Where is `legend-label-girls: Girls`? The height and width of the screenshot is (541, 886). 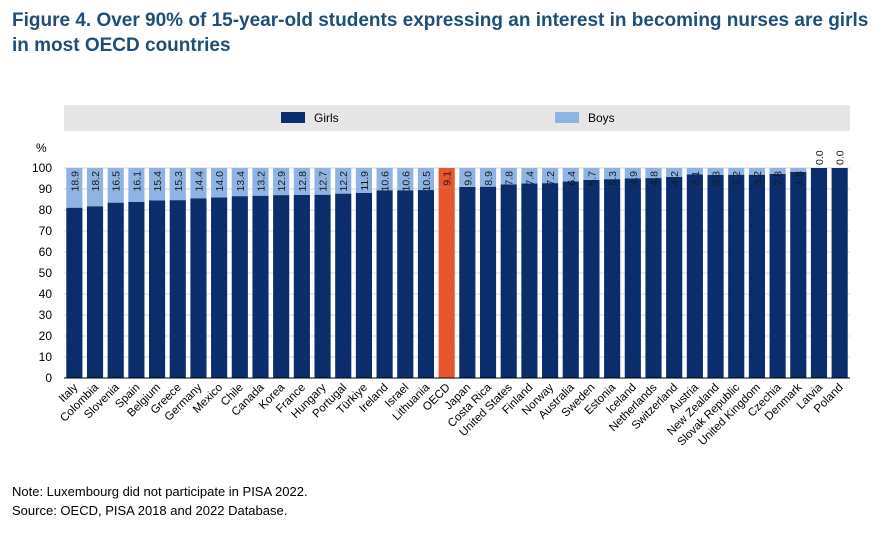 legend-label-girls: Girls is located at coordinates (326, 118).